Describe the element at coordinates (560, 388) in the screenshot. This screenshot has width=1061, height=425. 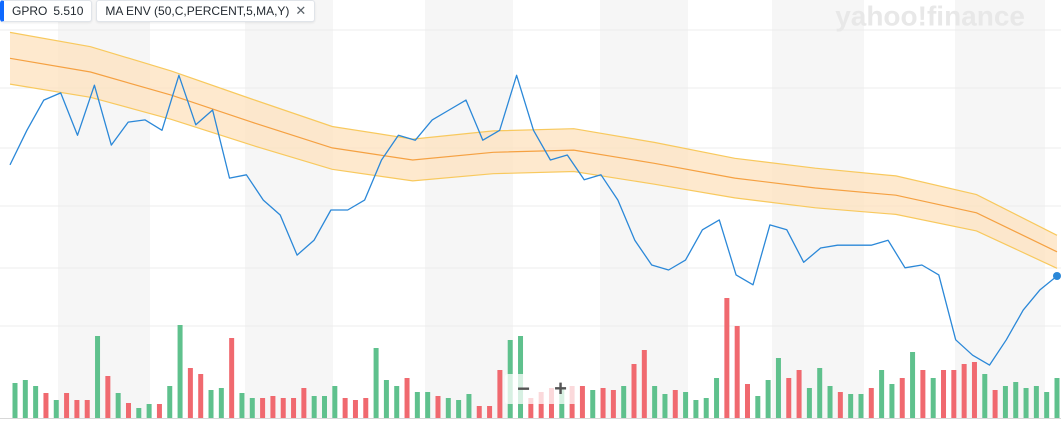
I see `zoom-in: +` at that location.